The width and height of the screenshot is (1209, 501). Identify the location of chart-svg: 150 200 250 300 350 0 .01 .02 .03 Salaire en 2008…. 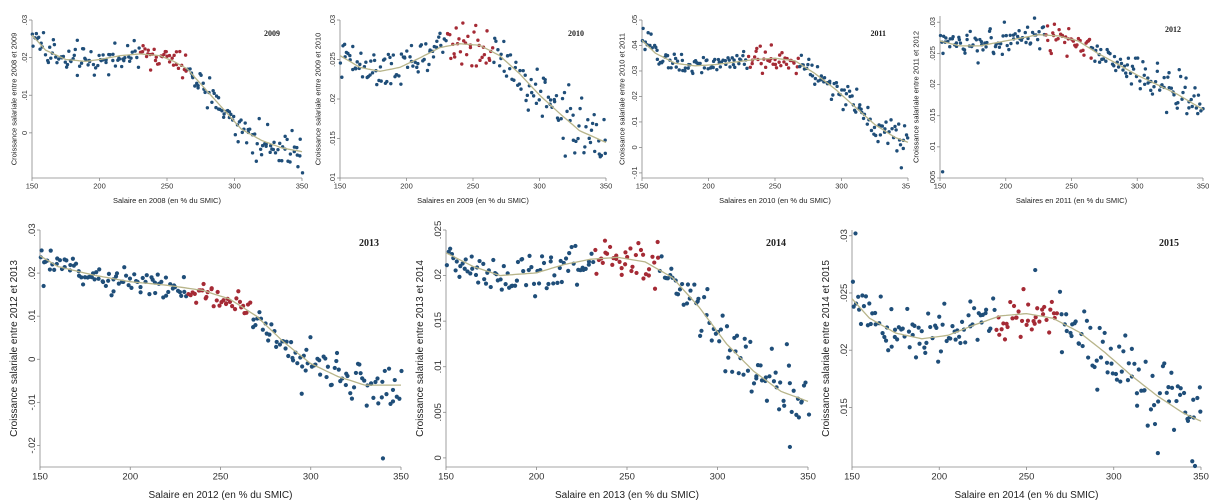
(159, 110).